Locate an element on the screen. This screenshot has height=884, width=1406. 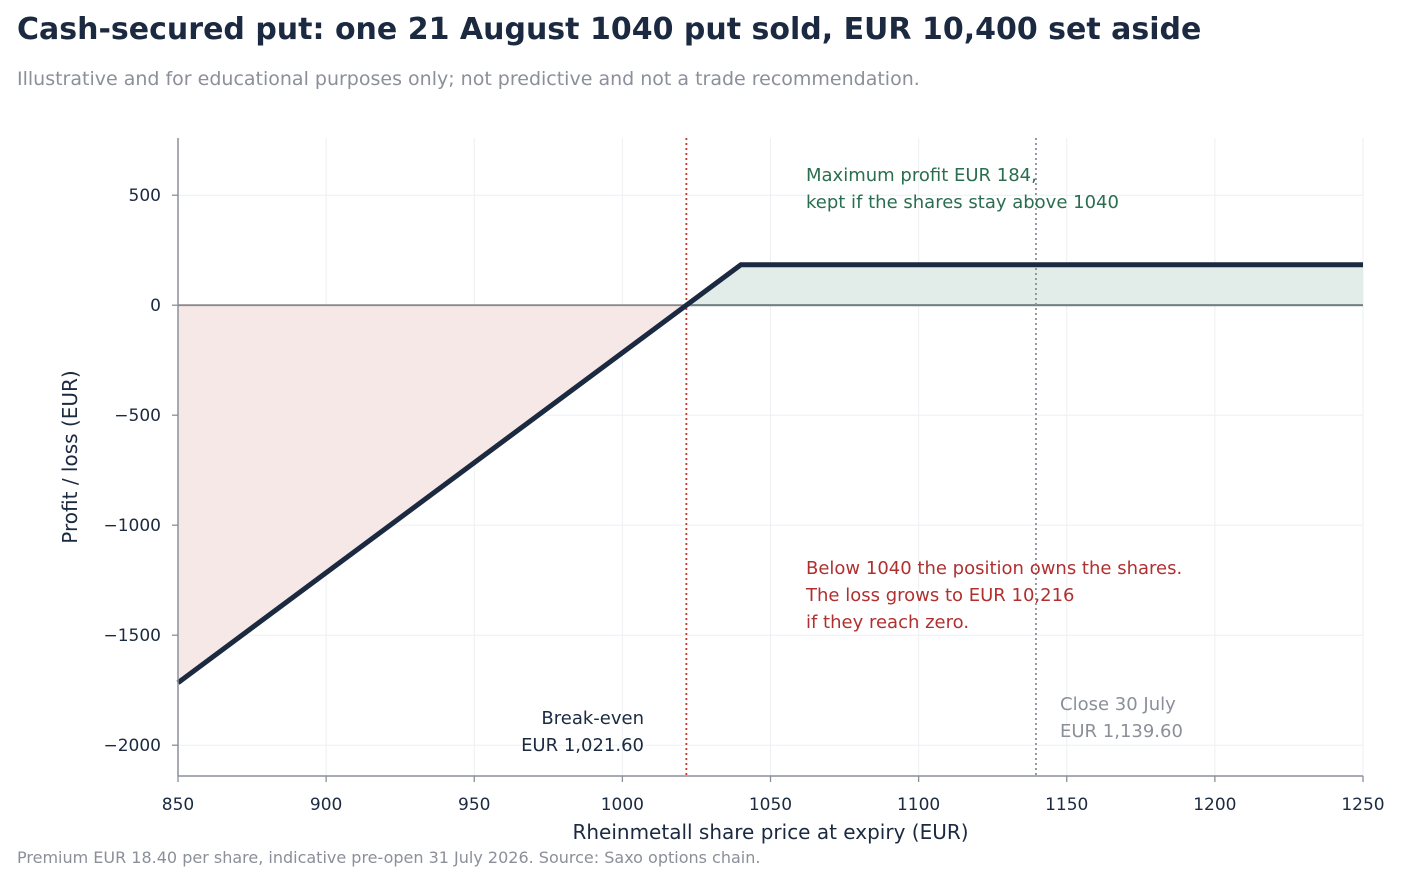
y-tick-label: 500 is located at coordinates (145, 196).